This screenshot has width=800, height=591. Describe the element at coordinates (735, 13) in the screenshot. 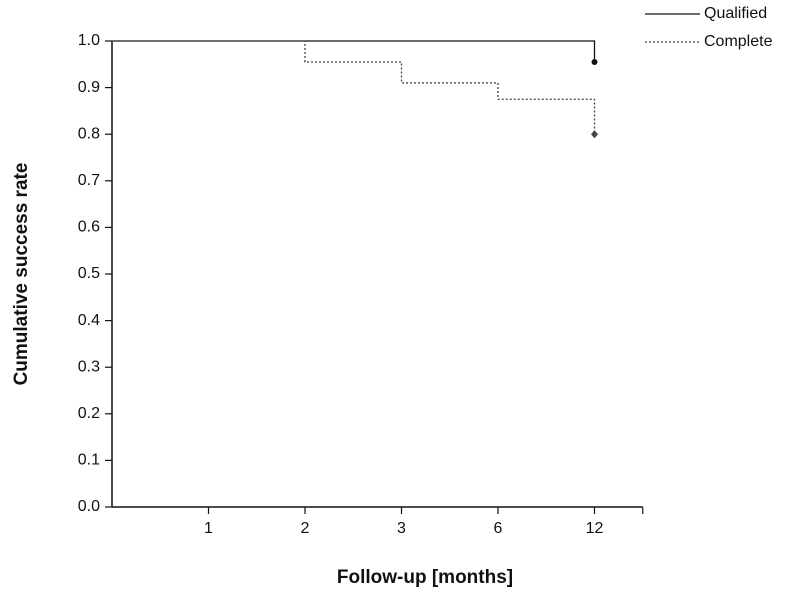

I see `legend-label: Qualified` at that location.